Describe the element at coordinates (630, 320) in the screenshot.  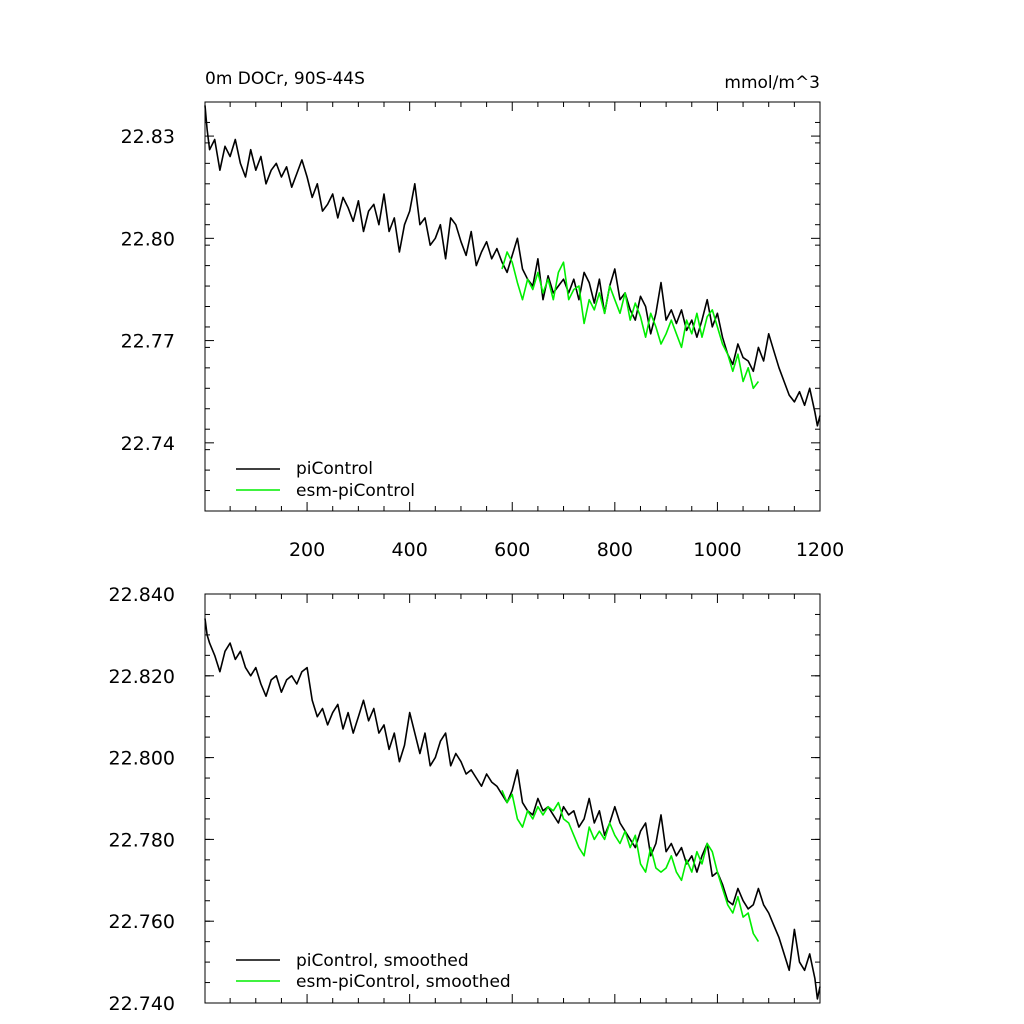
I see `series-line-esm-picontrol` at that location.